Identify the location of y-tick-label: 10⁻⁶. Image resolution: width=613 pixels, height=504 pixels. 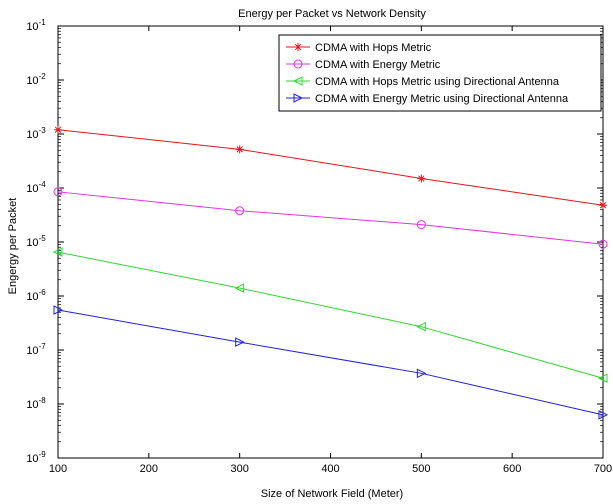
(36, 295).